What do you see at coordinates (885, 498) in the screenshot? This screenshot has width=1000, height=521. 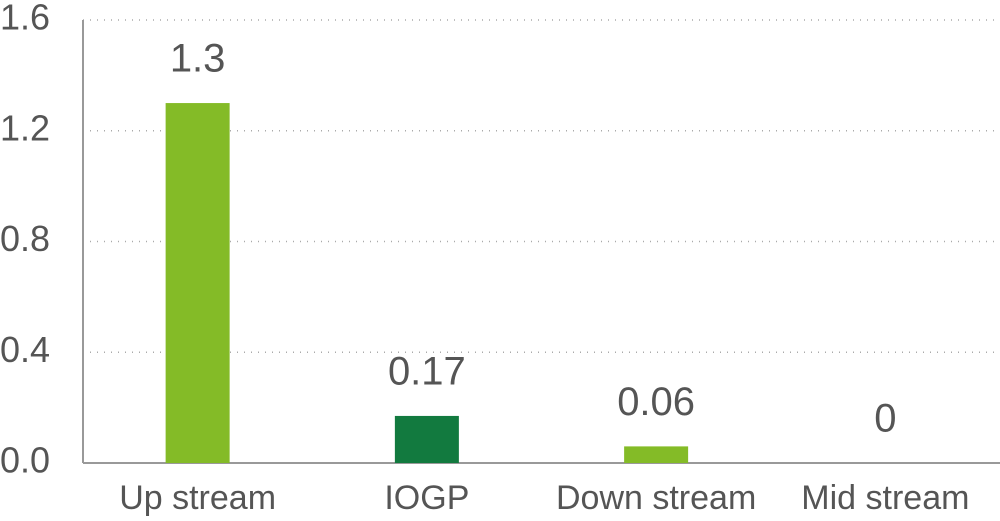 I see `x-tick-label: Mid stream` at bounding box center [885, 498].